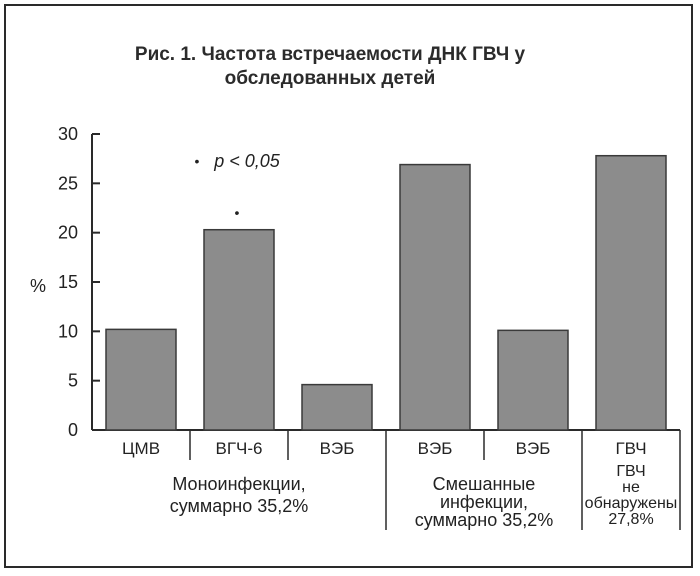 This screenshot has width=700, height=576. What do you see at coordinates (68, 282) in the screenshot?
I see `y-tick-label: 15` at bounding box center [68, 282].